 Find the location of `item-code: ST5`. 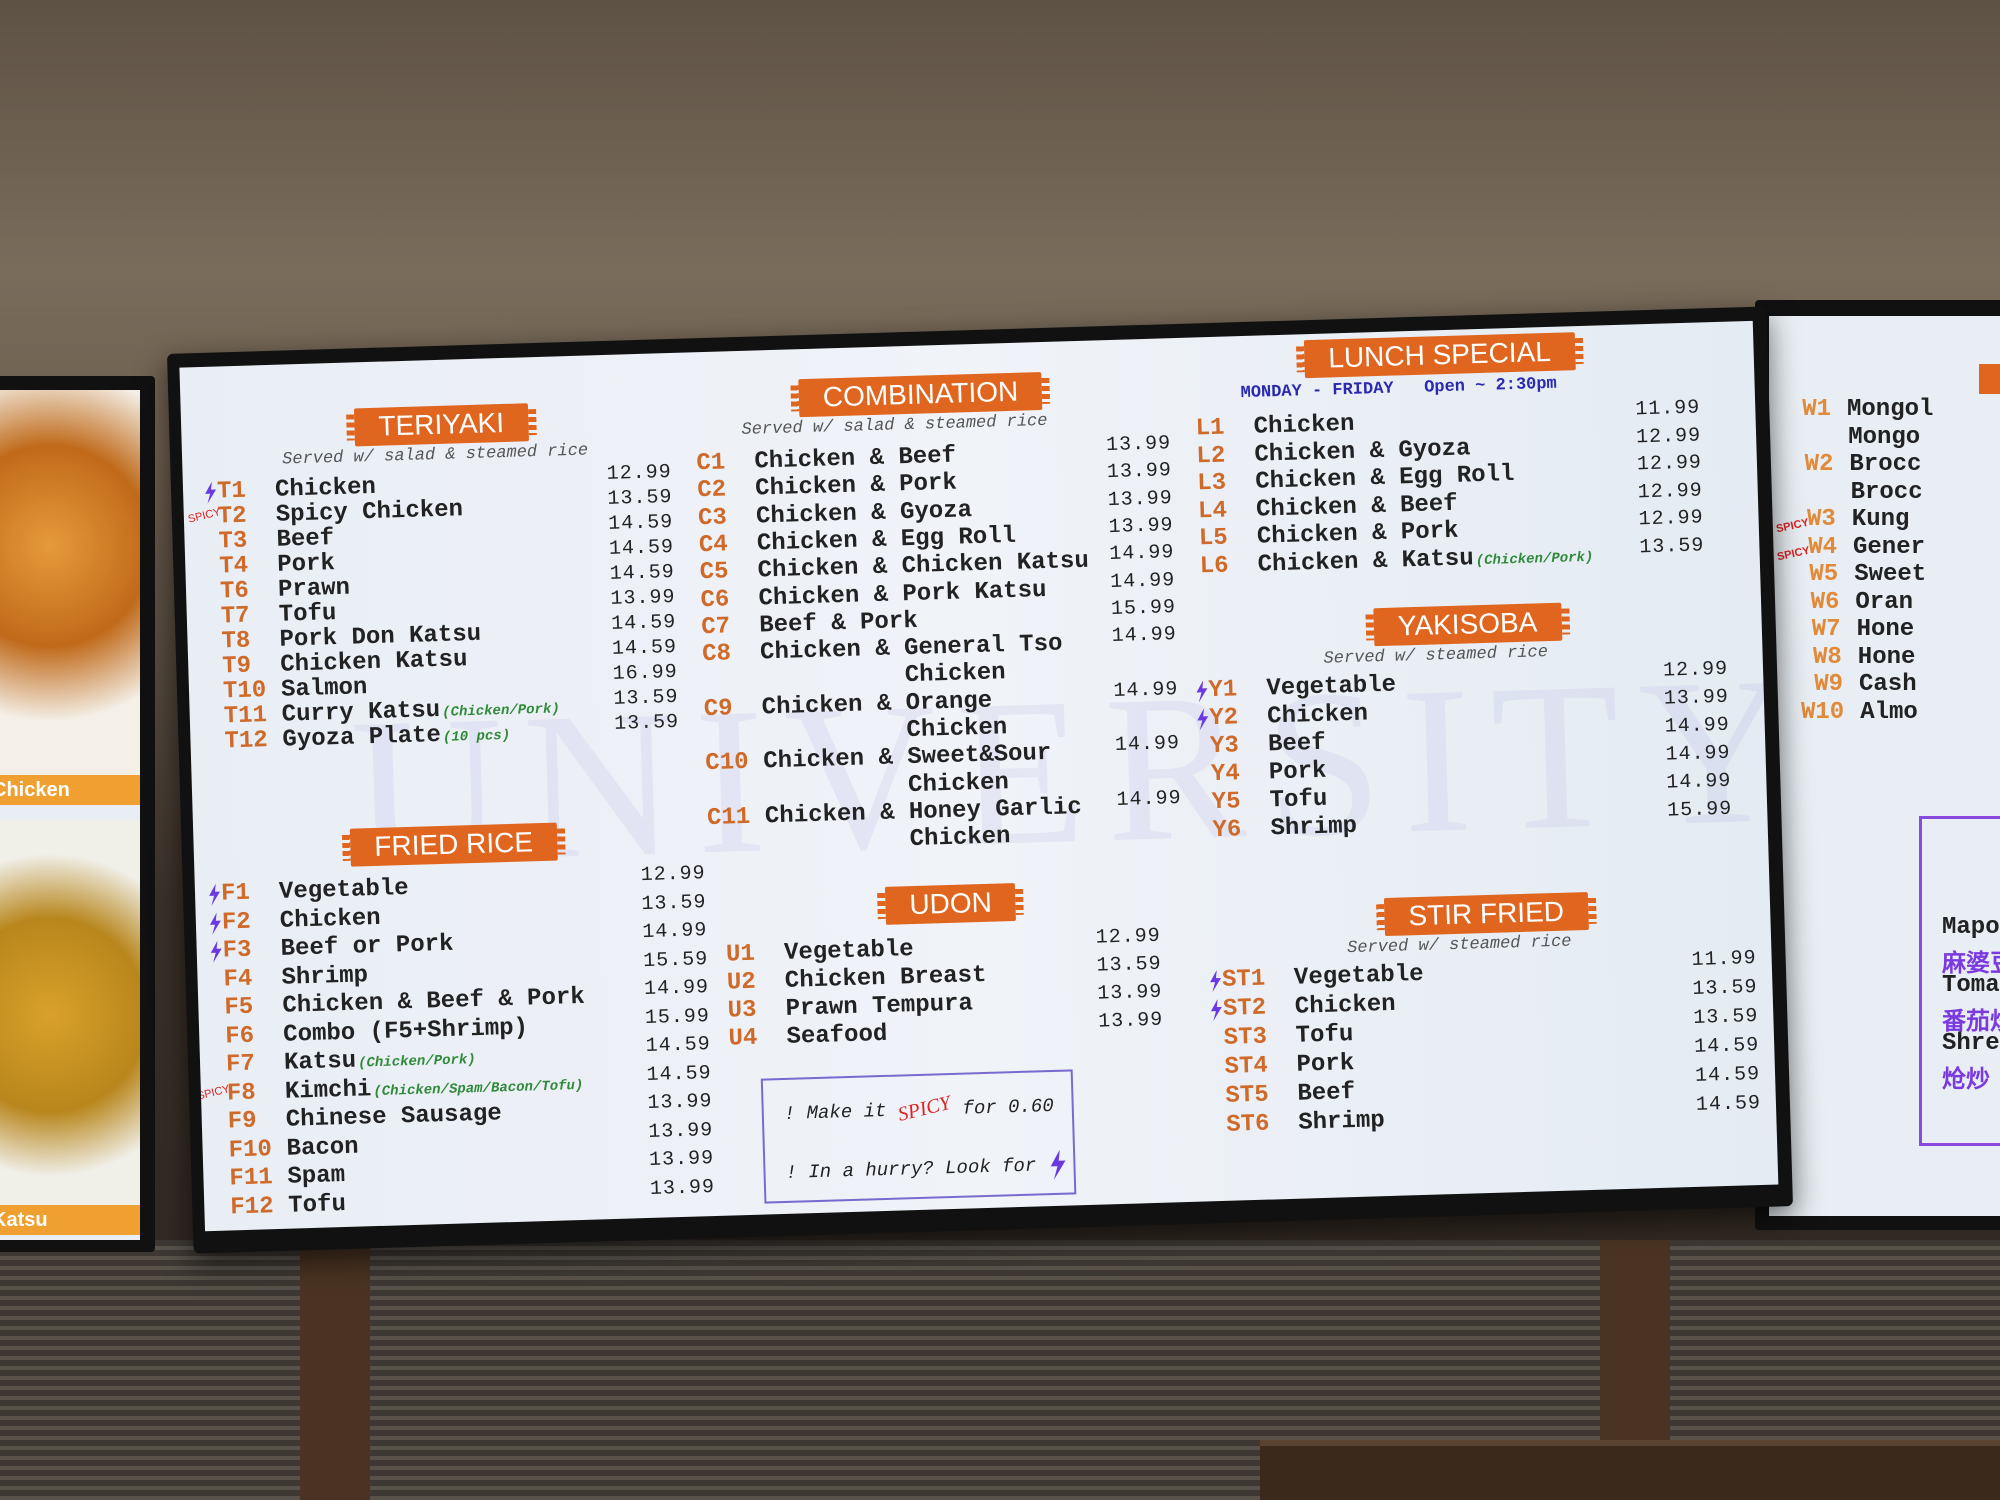

item-code: ST5 is located at coordinates (1247, 1095).